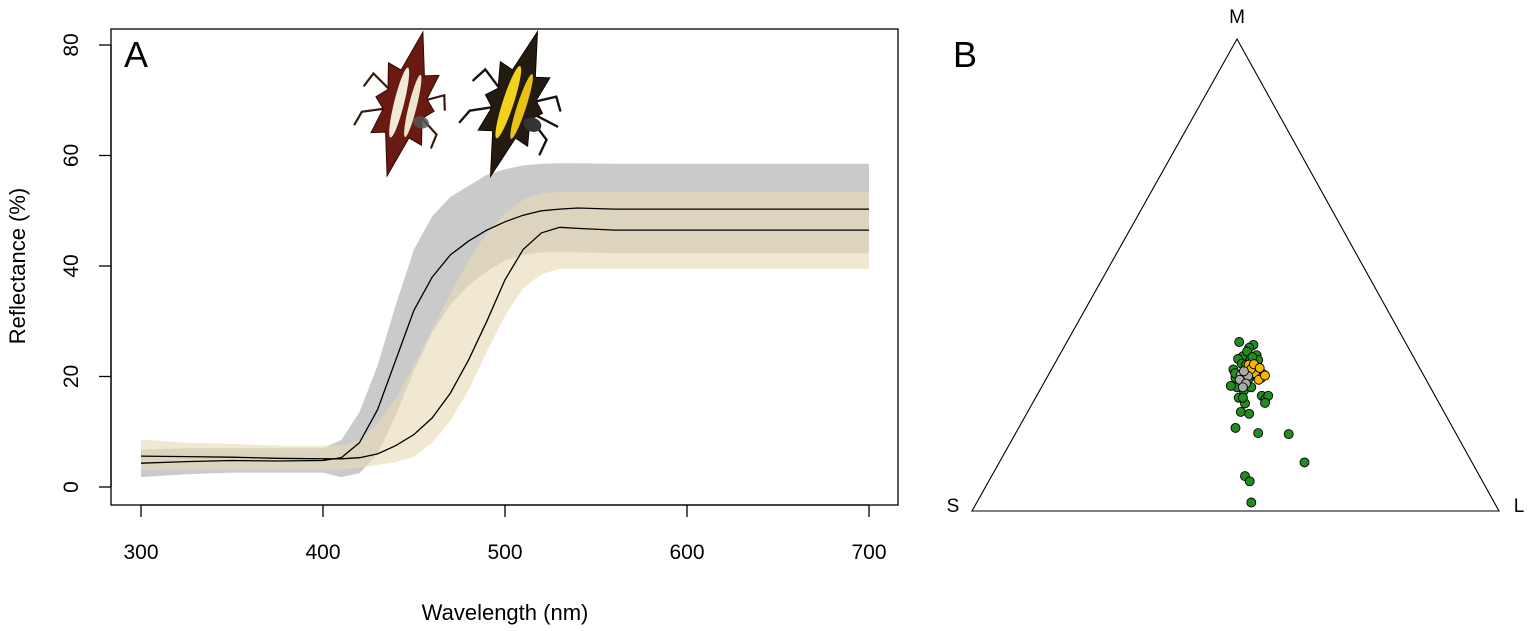 Image resolution: width=1535 pixels, height=631 pixels. What do you see at coordinates (17, 266) in the screenshot?
I see `y-axis-title: Reflectance (%)` at bounding box center [17, 266].